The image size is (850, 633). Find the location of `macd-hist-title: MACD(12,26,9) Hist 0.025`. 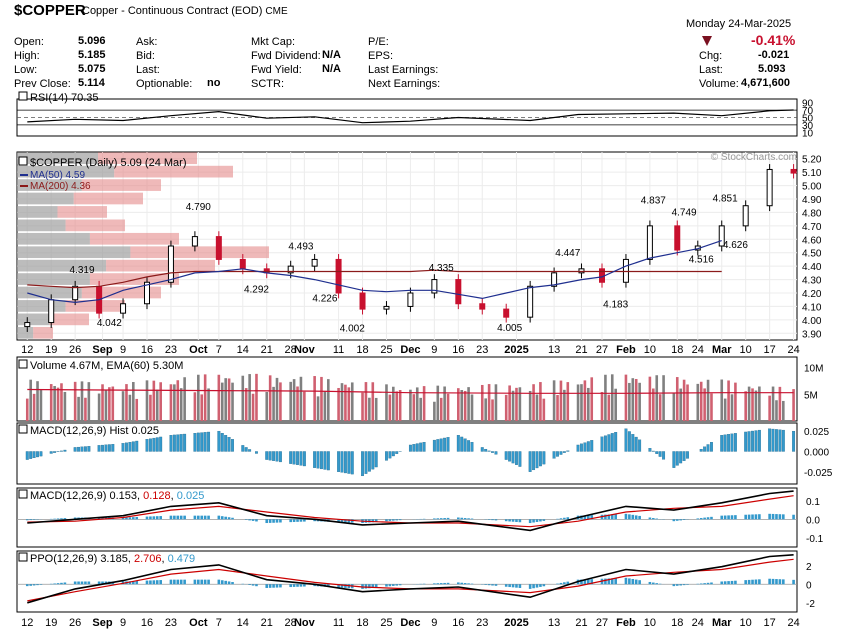

macd-hist-title: MACD(12,26,9) Hist 0.025 is located at coordinates (94, 431).